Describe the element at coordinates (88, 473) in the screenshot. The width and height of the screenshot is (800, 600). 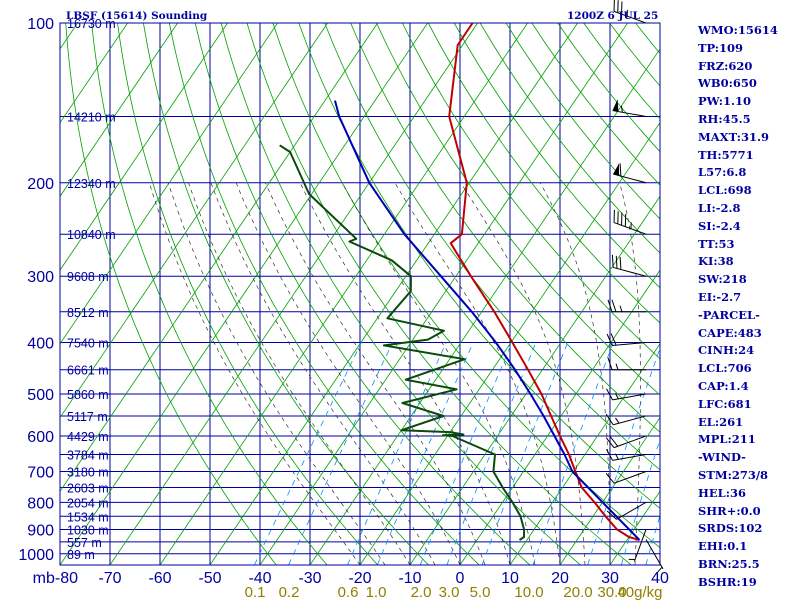
I see `height-label: 3180 m` at that location.